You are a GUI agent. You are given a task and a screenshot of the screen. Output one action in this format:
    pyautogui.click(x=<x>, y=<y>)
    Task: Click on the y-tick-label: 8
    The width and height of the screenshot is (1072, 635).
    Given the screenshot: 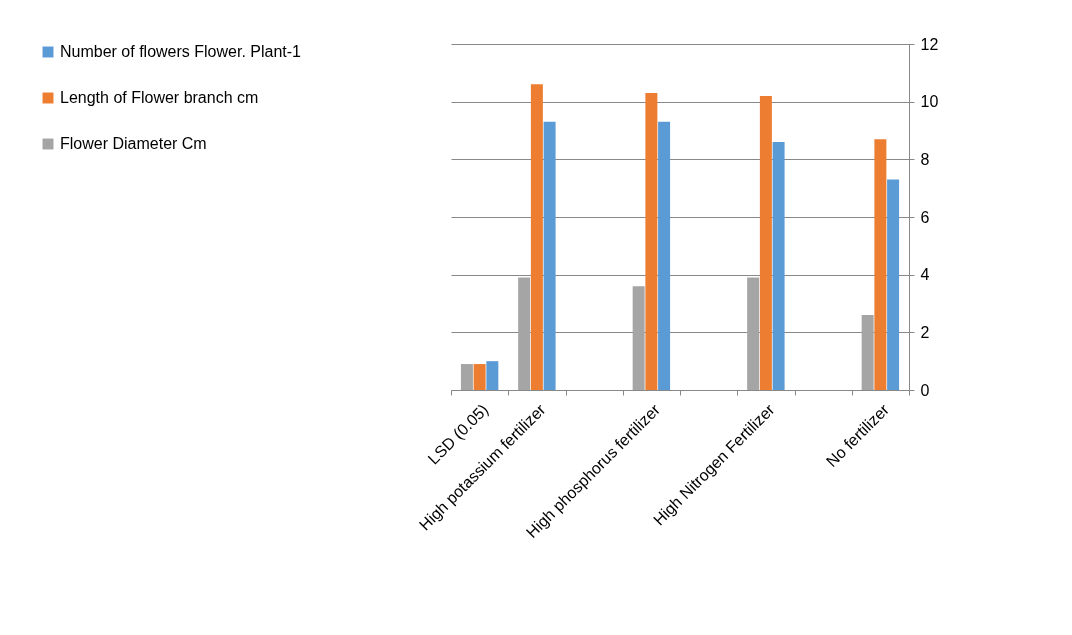 What is the action you would take?
    pyautogui.click(x=925, y=159)
    